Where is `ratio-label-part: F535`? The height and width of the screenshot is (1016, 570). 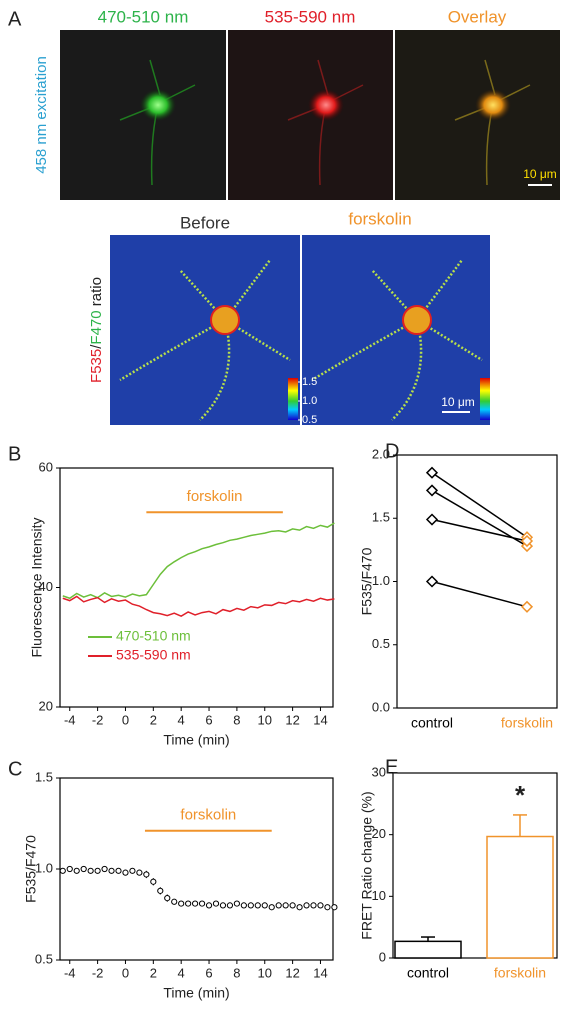
ratio-label-part: F535 is located at coordinates (96, 366).